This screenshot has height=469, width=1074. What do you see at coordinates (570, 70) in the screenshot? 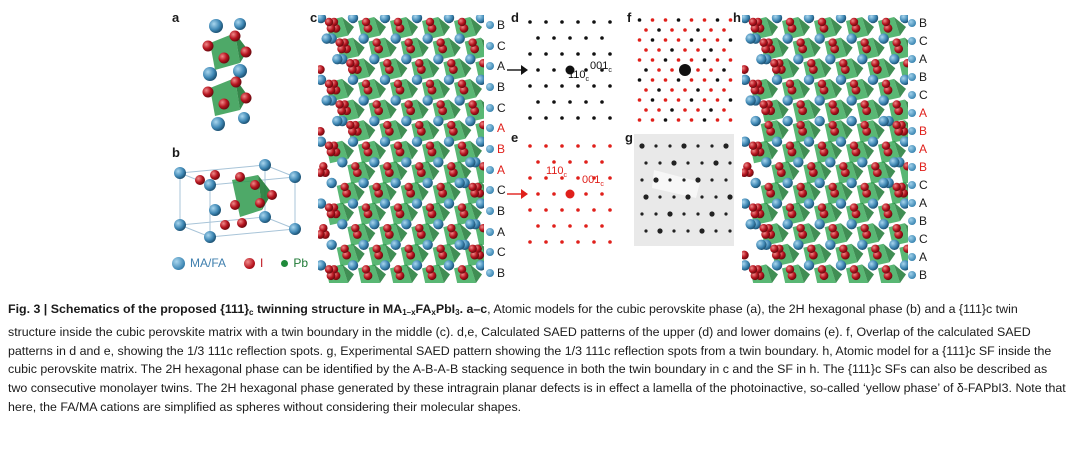
I see `panel-d-saed-upper: 110c 001c` at bounding box center [570, 70].